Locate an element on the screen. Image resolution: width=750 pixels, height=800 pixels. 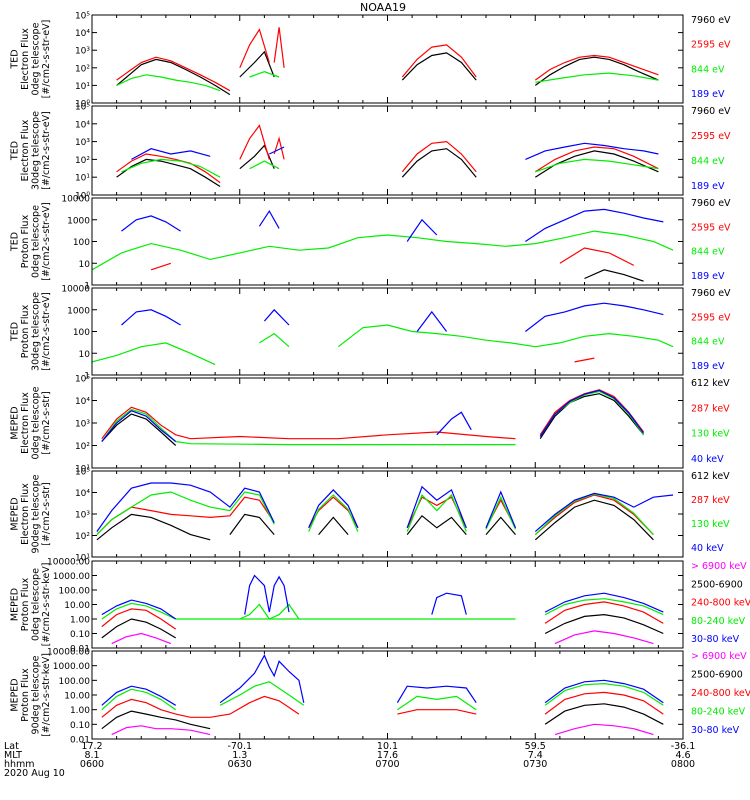
panel-8-frame is located at coordinates (387, 695).